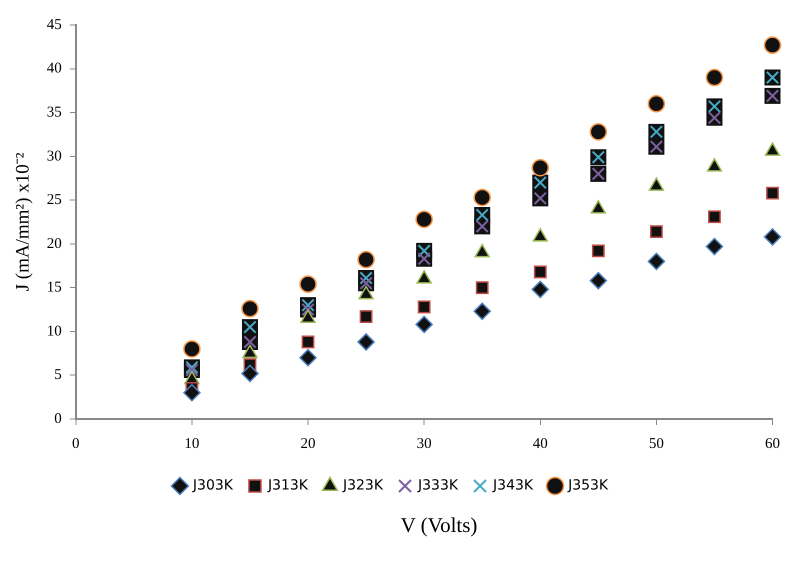 The image size is (798, 565). Describe the element at coordinates (23, 222) in the screenshot. I see `y-axis-title: J (mA/mm²) x10⁻²` at that location.